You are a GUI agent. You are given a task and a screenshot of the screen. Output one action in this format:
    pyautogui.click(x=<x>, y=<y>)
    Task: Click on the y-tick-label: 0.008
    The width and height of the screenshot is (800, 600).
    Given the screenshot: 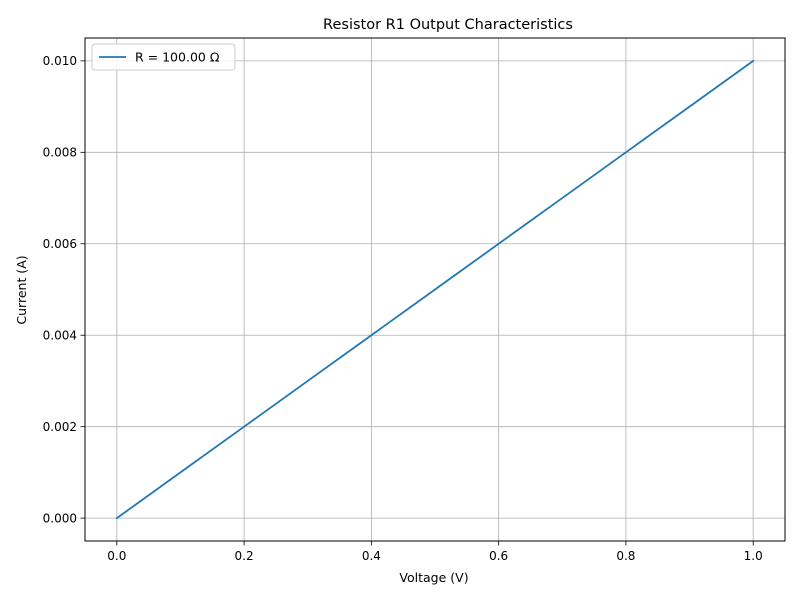 What is the action you would take?
    pyautogui.click(x=60, y=153)
    